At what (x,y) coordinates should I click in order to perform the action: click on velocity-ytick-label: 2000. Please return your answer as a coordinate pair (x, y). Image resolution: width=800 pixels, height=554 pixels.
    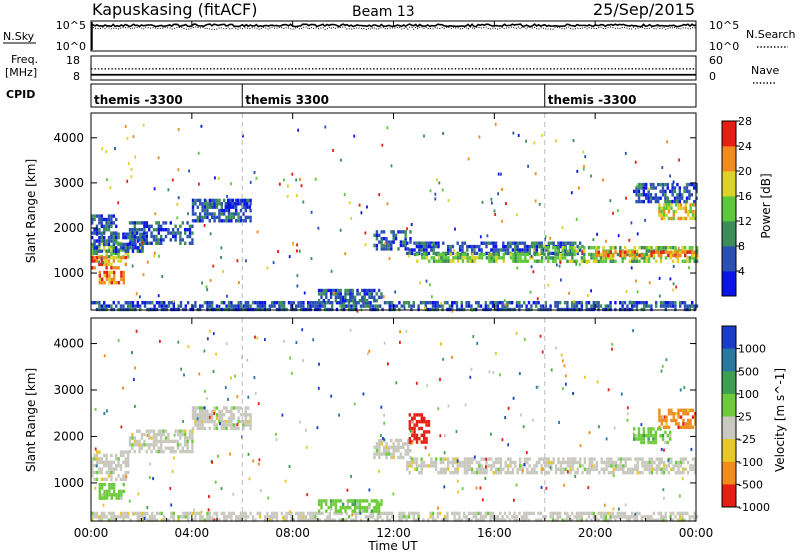
    Looking at the image, I should click on (68, 436).